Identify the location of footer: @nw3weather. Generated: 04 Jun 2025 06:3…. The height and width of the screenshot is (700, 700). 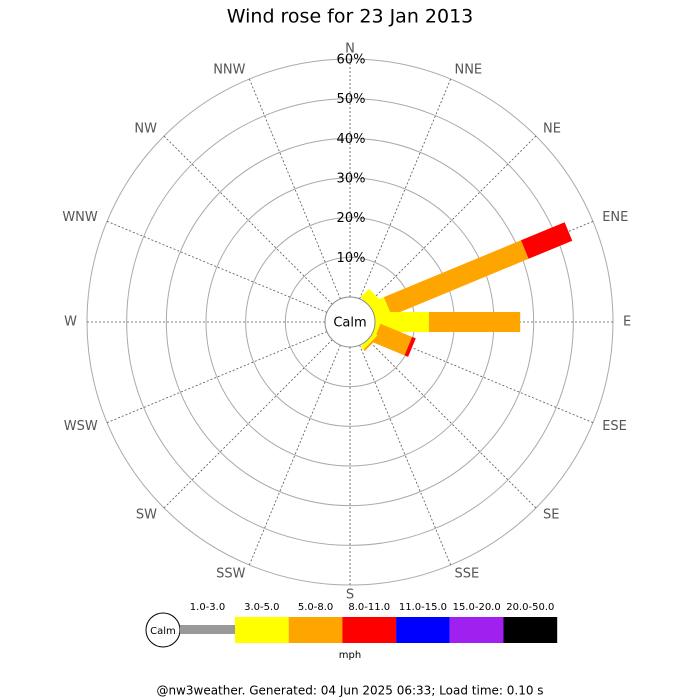
(349, 691).